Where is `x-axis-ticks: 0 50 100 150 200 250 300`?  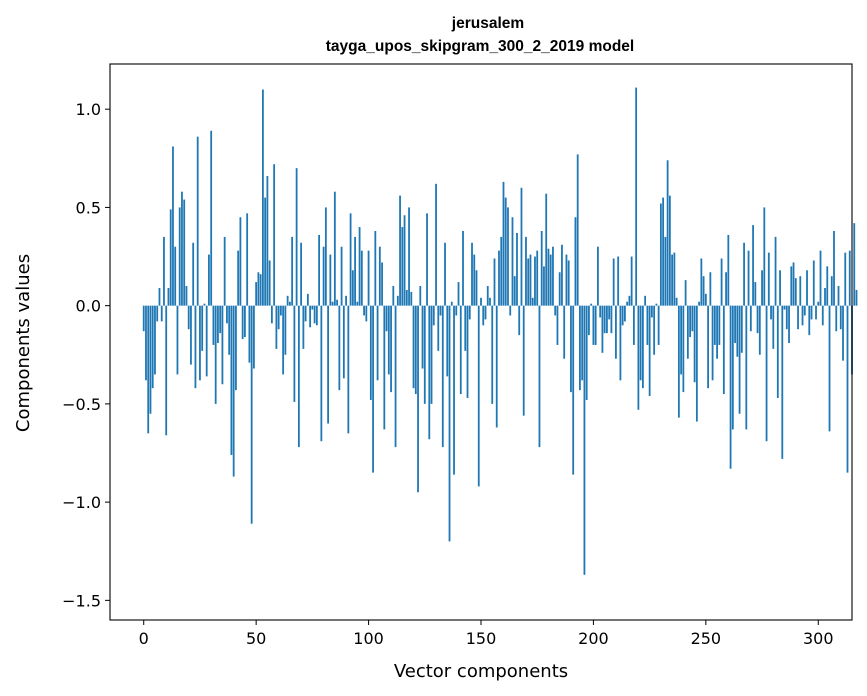
x-axis-ticks: 0 50 100 150 200 250 300 is located at coordinates (486, 634).